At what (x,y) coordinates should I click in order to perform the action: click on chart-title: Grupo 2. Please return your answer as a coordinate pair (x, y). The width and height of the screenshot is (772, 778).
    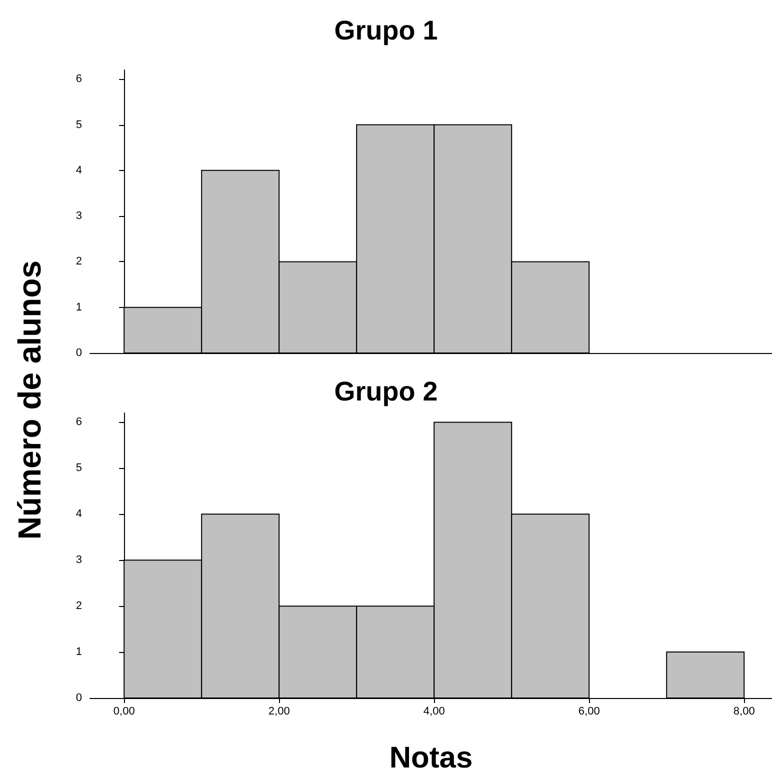
    Looking at the image, I should click on (386, 391).